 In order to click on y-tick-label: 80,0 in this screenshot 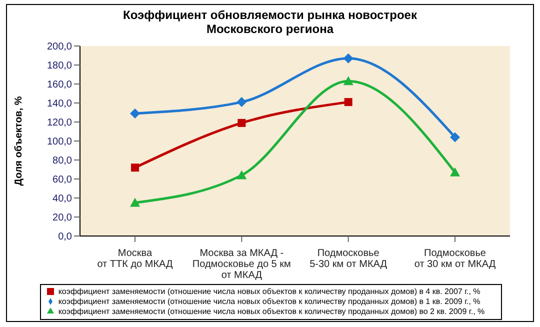, I will do `click(62, 161)`.